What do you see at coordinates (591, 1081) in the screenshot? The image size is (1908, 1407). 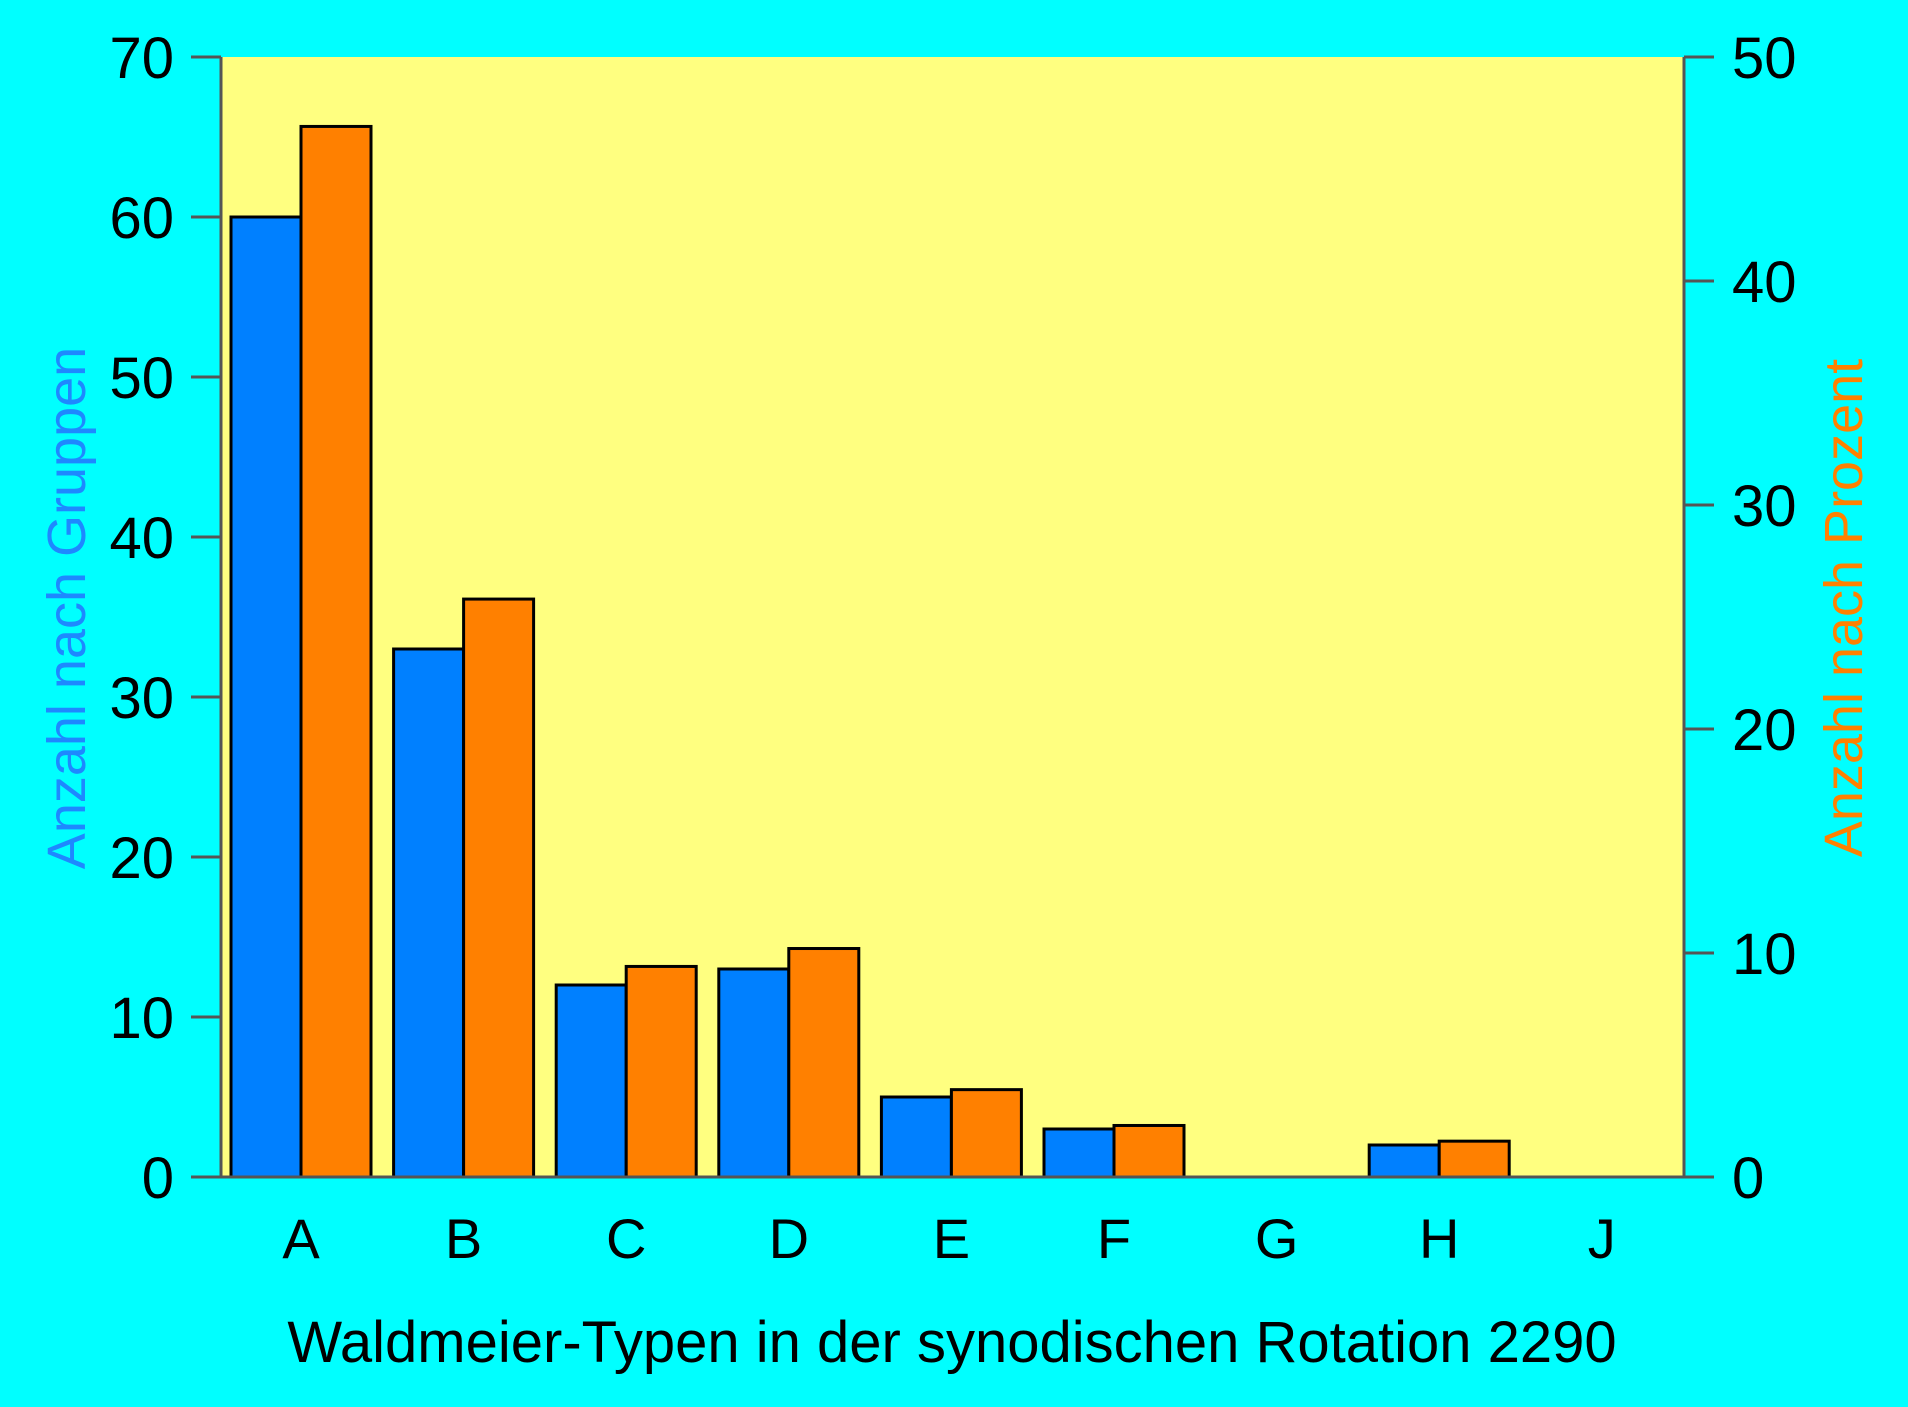 I see `bar-groups-C` at bounding box center [591, 1081].